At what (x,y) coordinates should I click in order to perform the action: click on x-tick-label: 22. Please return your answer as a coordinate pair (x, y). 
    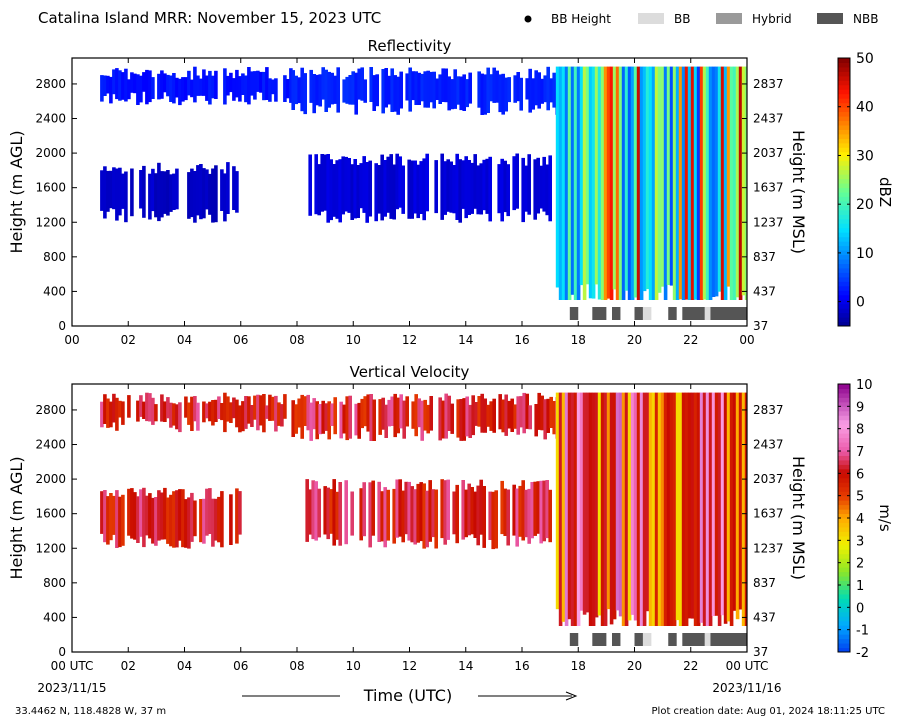
    Looking at the image, I should click on (690, 340).